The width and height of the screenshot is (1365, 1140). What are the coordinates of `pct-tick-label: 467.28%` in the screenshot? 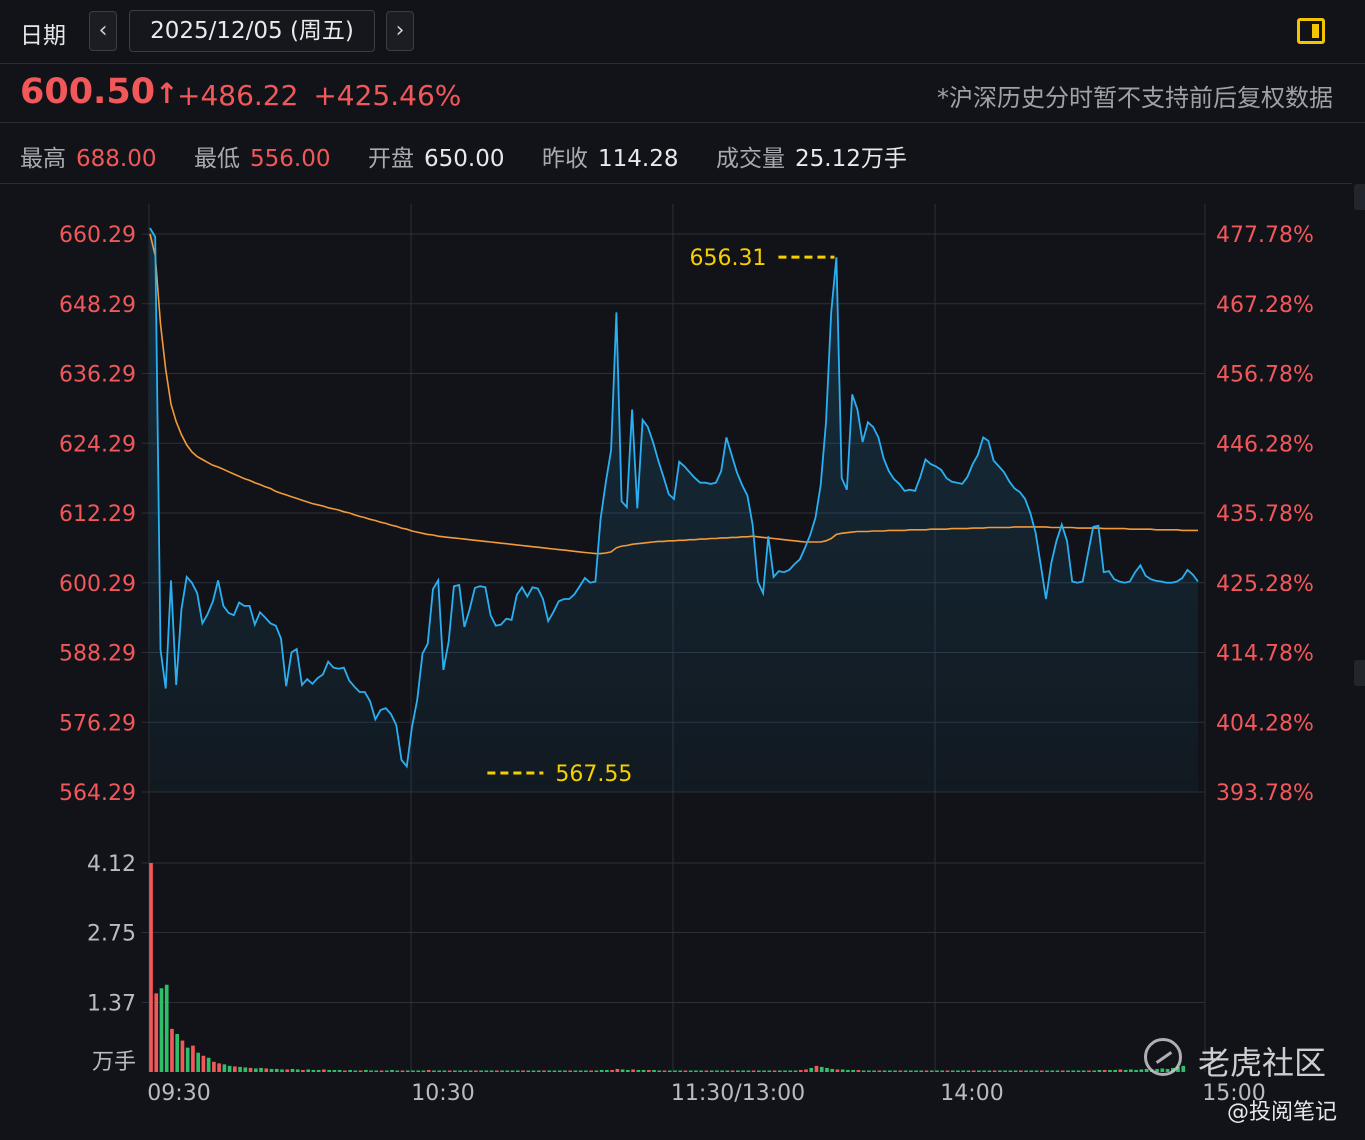 It's located at (1265, 305).